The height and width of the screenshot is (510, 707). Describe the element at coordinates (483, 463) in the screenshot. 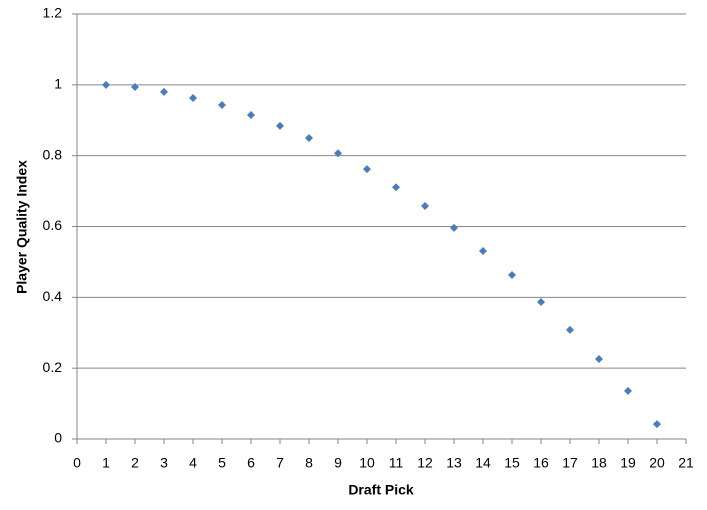

I see `x-tick-label: 14` at that location.